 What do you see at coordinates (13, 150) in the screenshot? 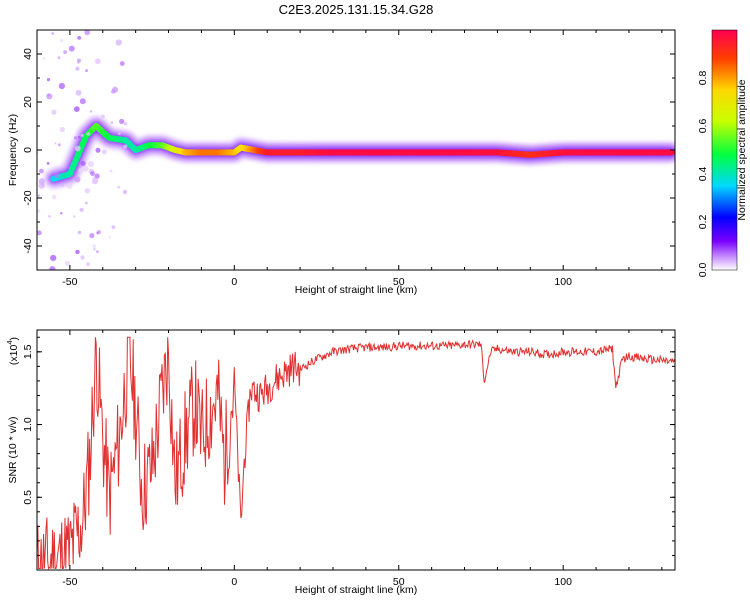
I see `spectrogram-y-axis-title: Frequency (Hz)` at bounding box center [13, 150].